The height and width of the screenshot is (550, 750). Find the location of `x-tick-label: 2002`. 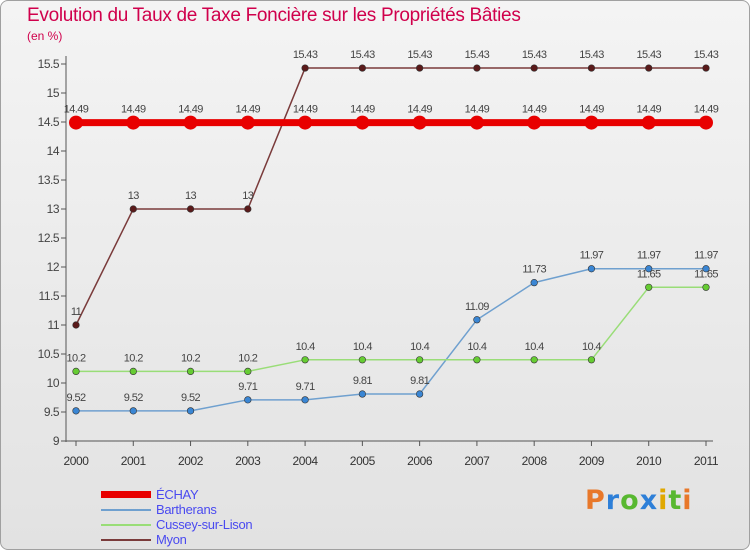

x-tick-label: 2002 is located at coordinates (191, 461).